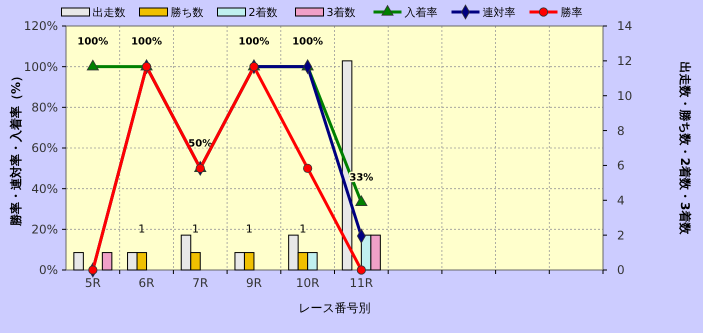  Describe the element at coordinates (44, 229) in the screenshot. I see `y-tick-label: 20%` at that location.